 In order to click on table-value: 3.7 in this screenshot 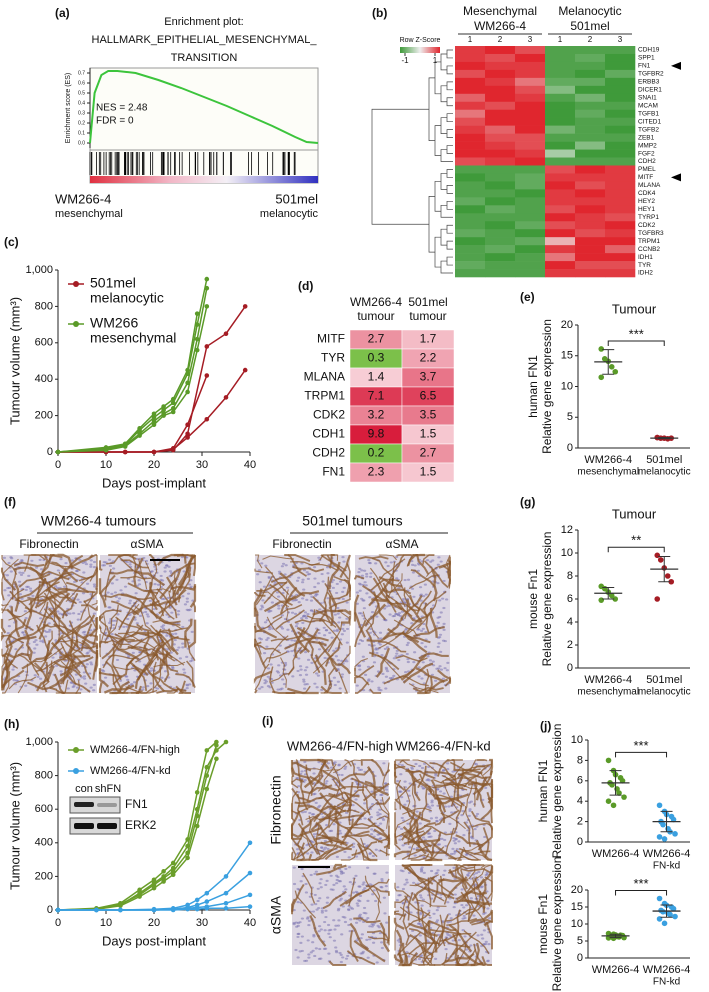, I will do `click(428, 377)`.